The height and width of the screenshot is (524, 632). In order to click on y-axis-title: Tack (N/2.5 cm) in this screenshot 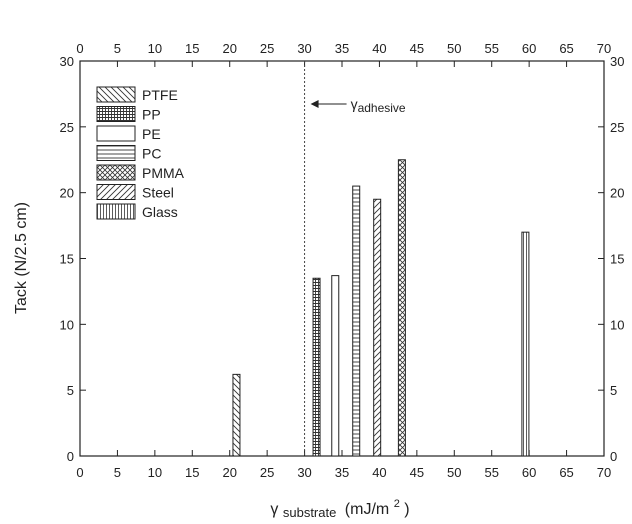, I will do `click(21, 258)`.